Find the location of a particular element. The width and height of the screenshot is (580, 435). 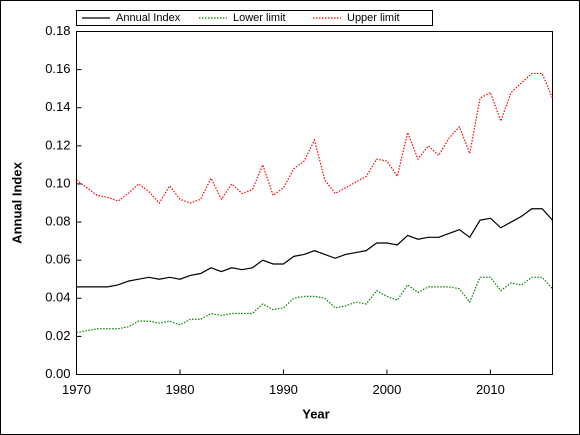

x-tick-label: 1990 is located at coordinates (283, 389).